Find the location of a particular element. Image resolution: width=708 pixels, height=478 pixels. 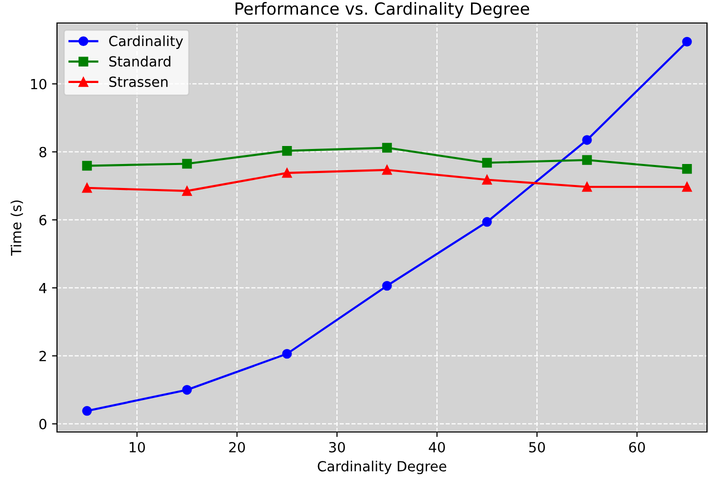

y-tick-label: 6 is located at coordinates (42, 220).